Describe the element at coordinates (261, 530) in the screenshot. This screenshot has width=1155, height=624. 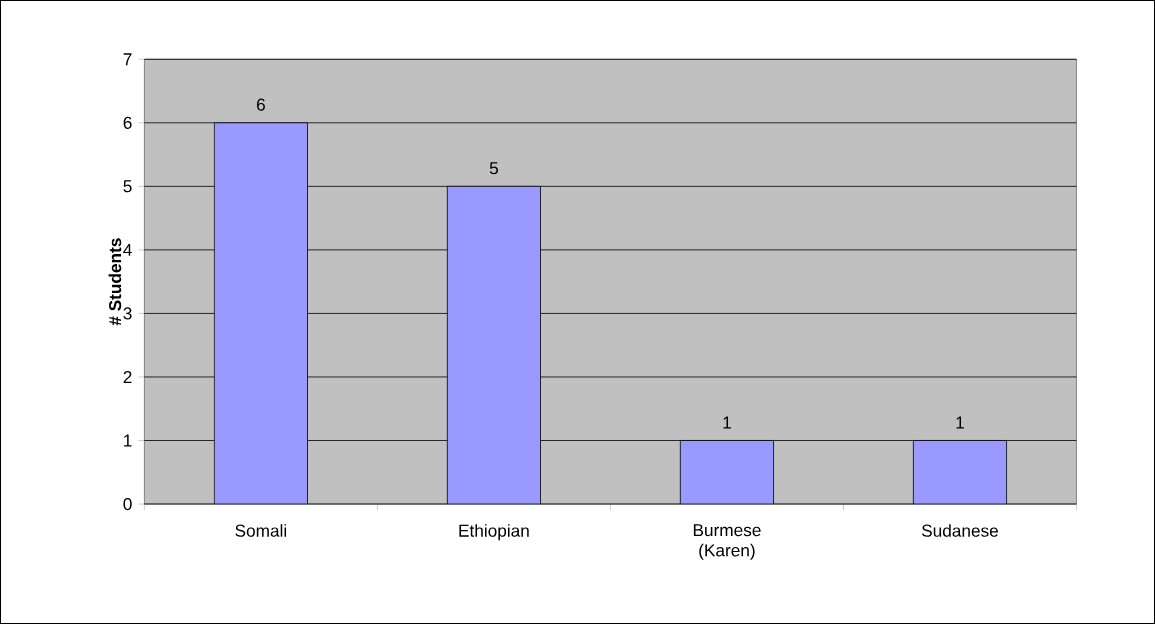
I see `x-tick-label: Somali` at that location.